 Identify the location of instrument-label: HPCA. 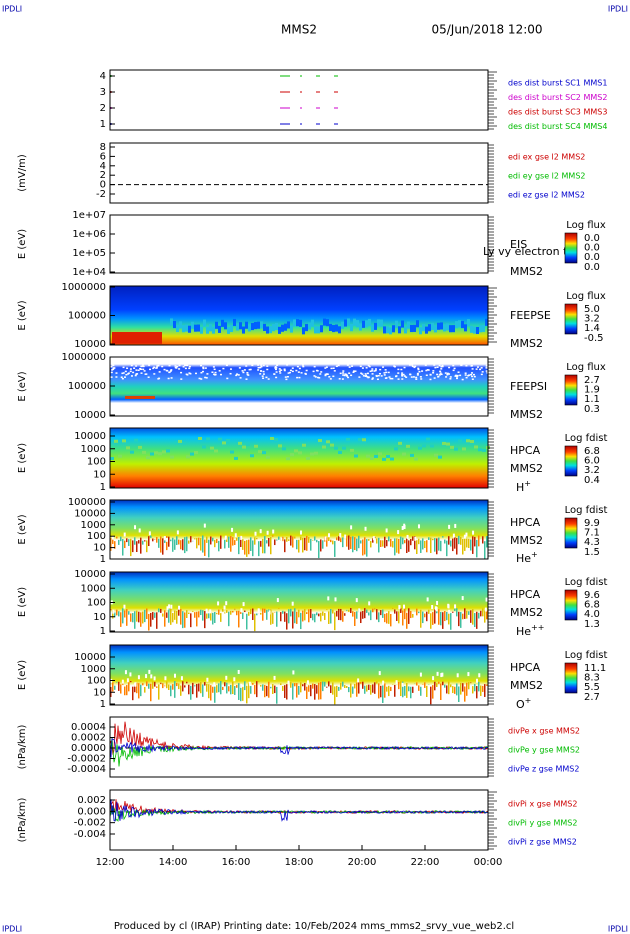
(525, 450).